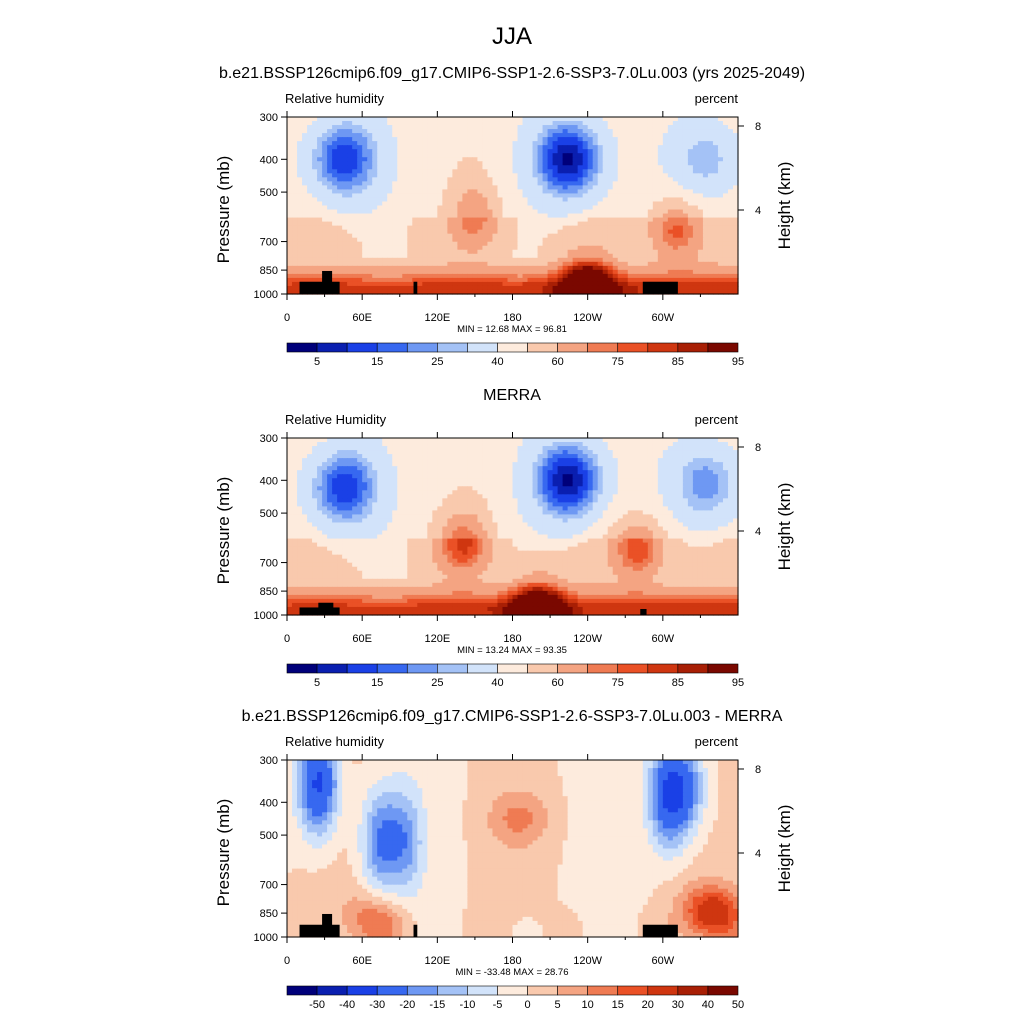 The height and width of the screenshot is (1024, 1024). I want to click on min-max-stats: MIN = 12.68 MAX = 96.81, so click(512, 329).